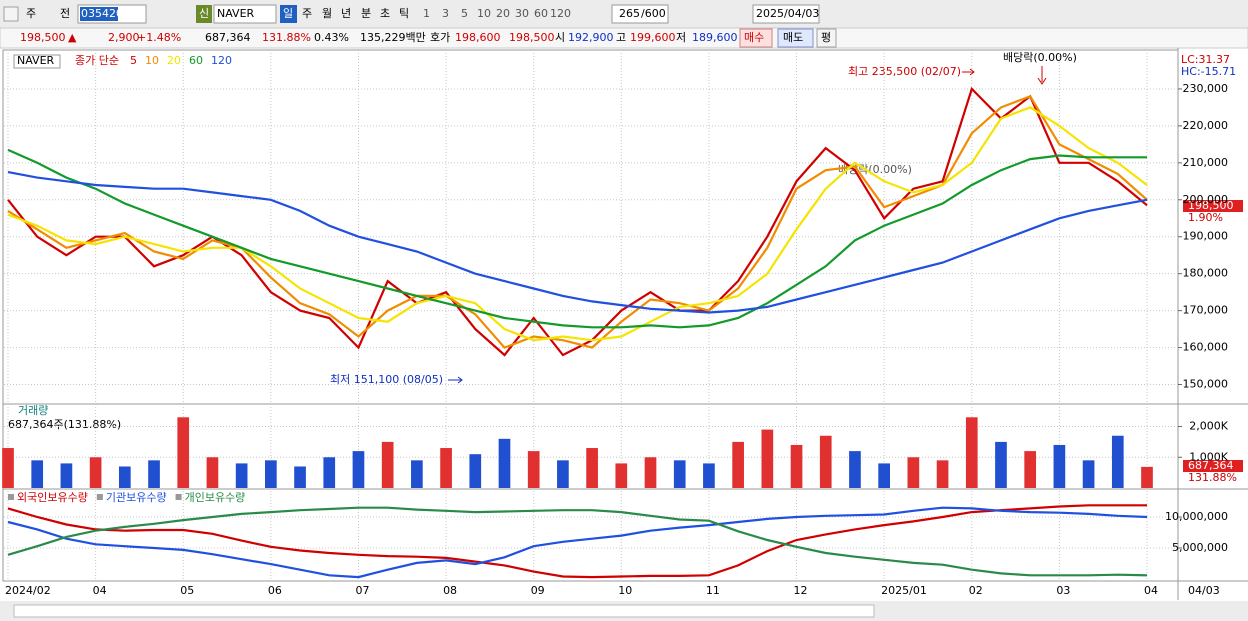 This screenshot has width=1248, height=621. What do you see at coordinates (1196, 516) in the screenshot?
I see `y-tick-label: 10,000,000` at bounding box center [1196, 516].